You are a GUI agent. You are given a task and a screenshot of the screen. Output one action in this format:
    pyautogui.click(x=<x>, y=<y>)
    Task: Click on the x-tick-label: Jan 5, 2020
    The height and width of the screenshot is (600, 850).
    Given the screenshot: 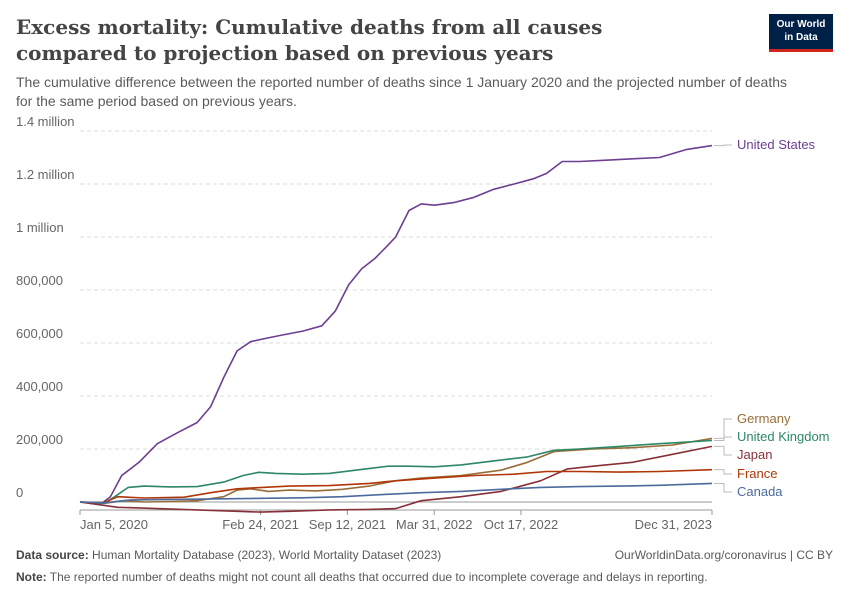 What is the action you would take?
    pyautogui.click(x=114, y=524)
    